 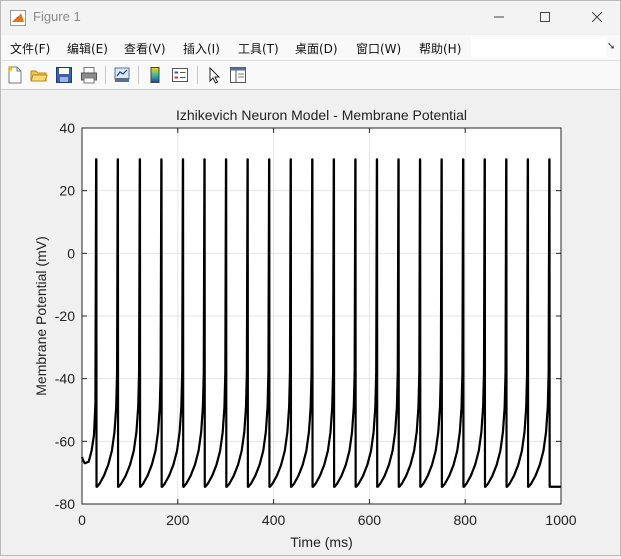 I want to click on figure-toolbar, so click(x=310, y=75).